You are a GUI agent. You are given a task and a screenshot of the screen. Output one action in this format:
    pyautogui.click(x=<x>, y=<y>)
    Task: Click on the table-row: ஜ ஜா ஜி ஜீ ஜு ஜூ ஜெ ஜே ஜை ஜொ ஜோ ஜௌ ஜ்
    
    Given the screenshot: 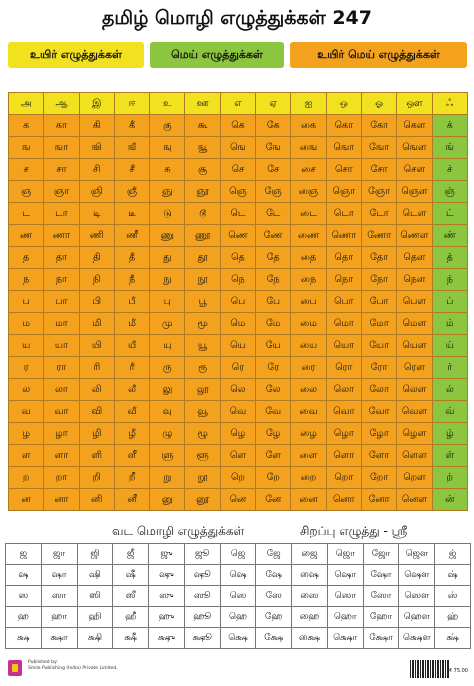 What is the action you would take?
    pyautogui.click(x=238, y=554)
    